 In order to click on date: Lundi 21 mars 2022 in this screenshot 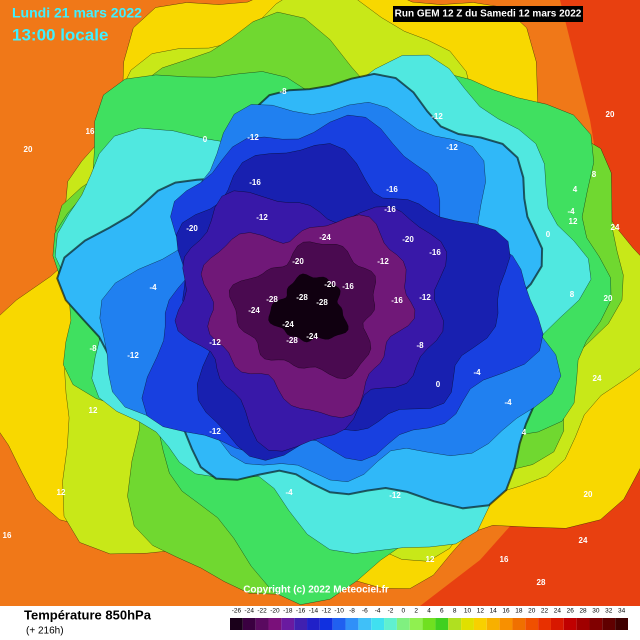, I will do `click(77, 13)`.